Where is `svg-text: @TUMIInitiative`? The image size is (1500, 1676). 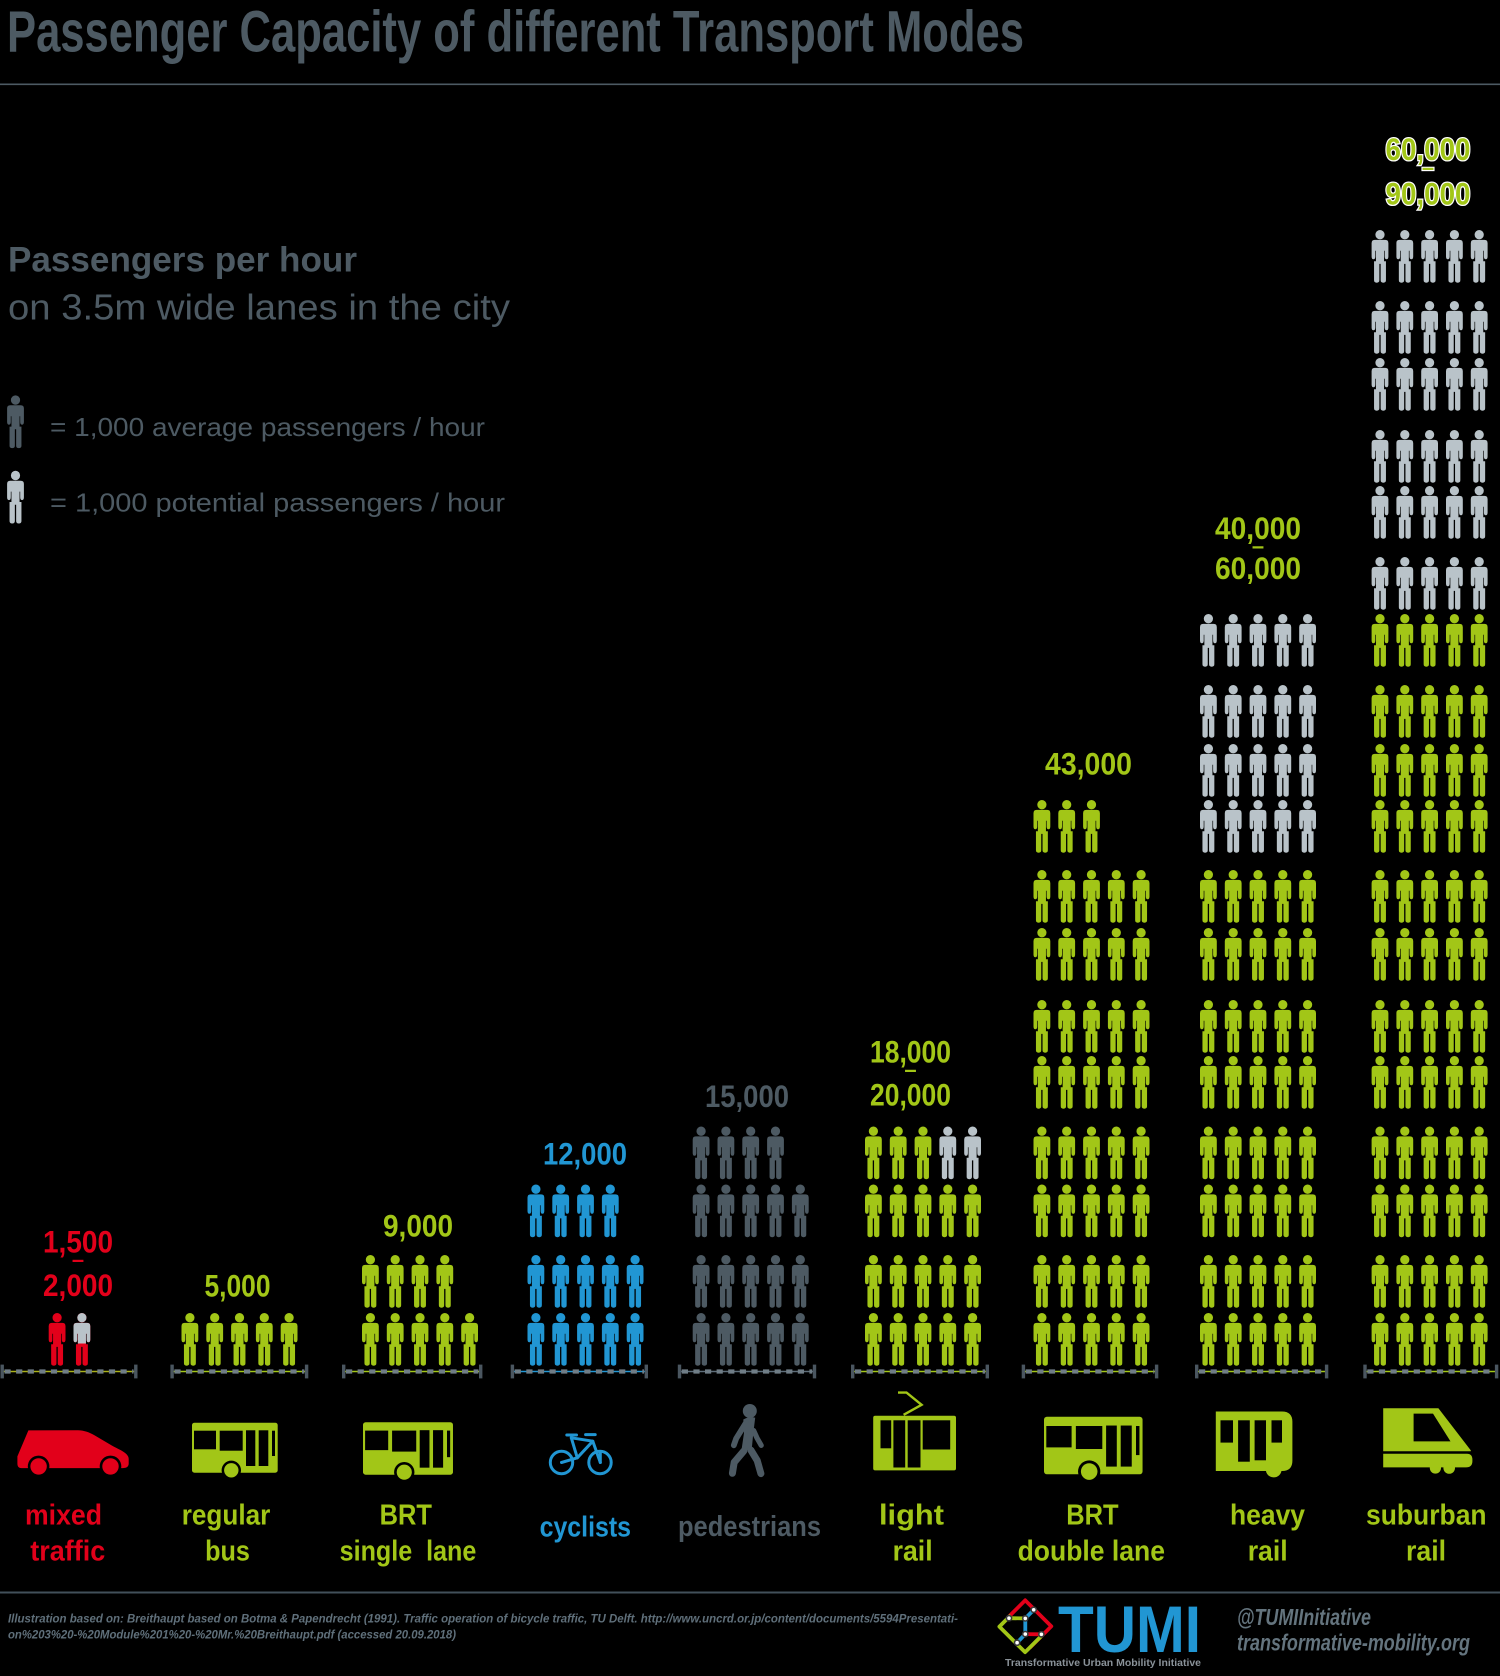
svg-text: @TUMIInitiative is located at coordinates (1304, 1617).